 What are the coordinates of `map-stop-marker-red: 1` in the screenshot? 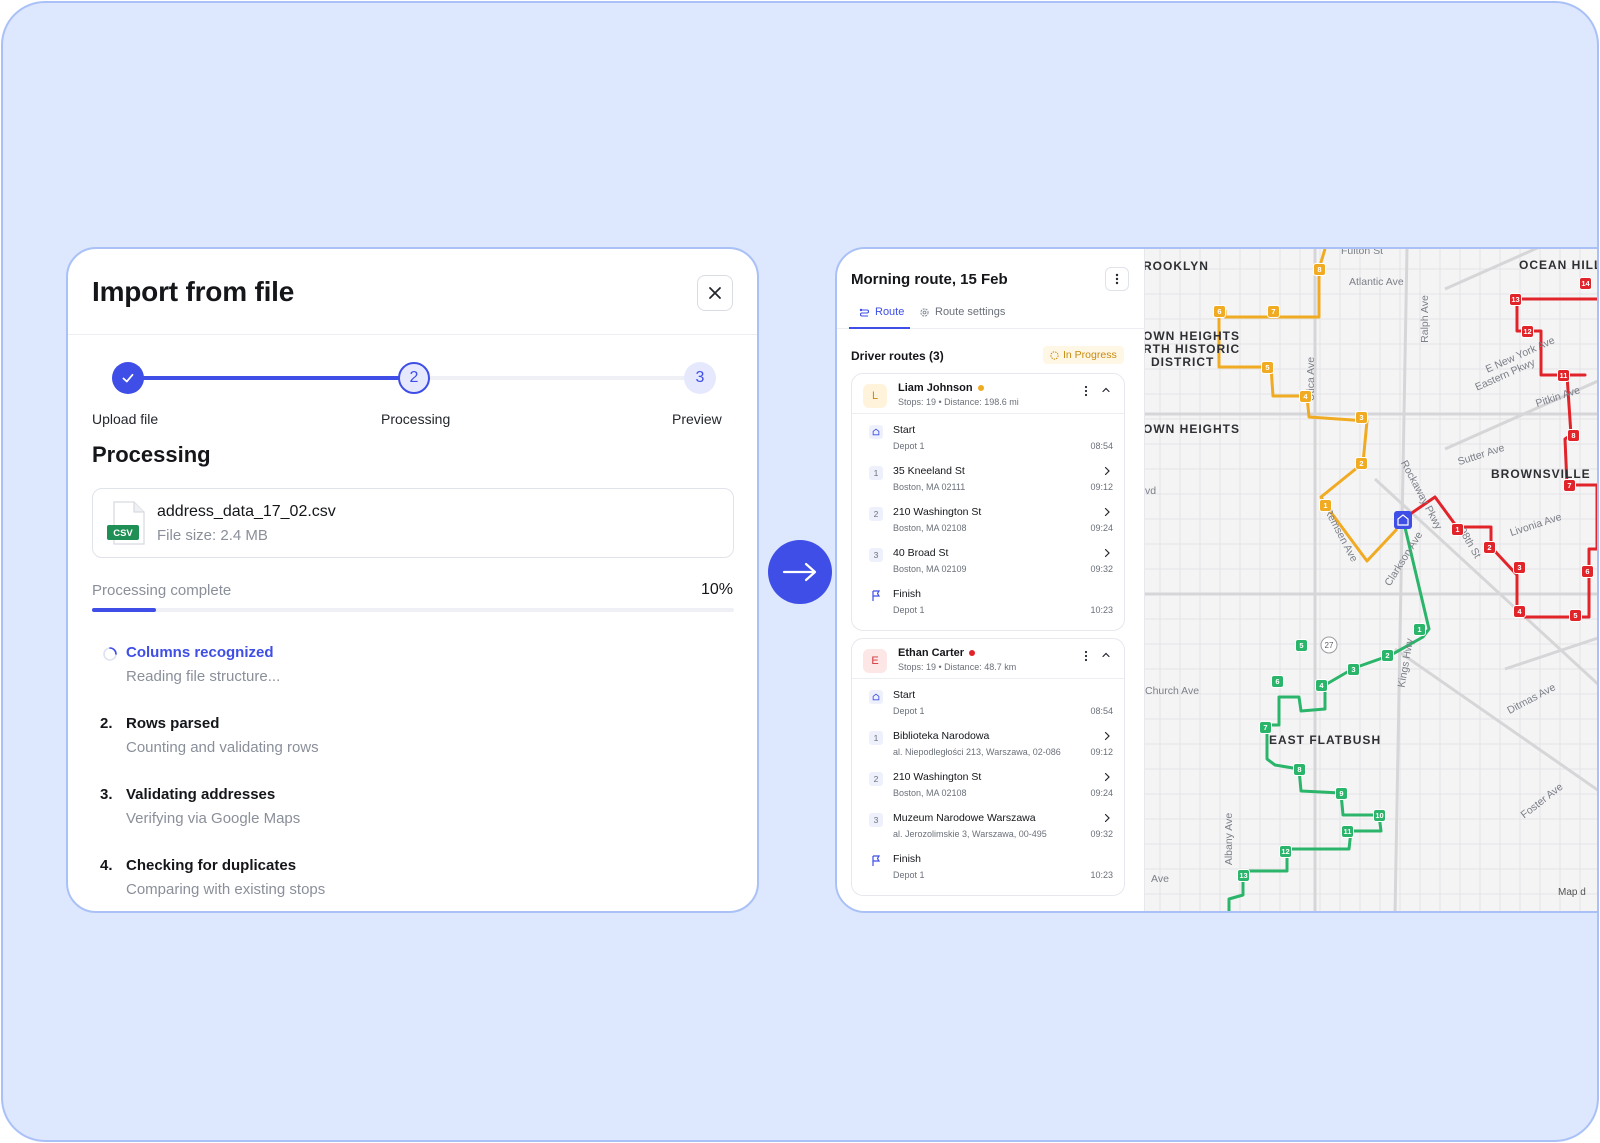 It's located at (1457, 529).